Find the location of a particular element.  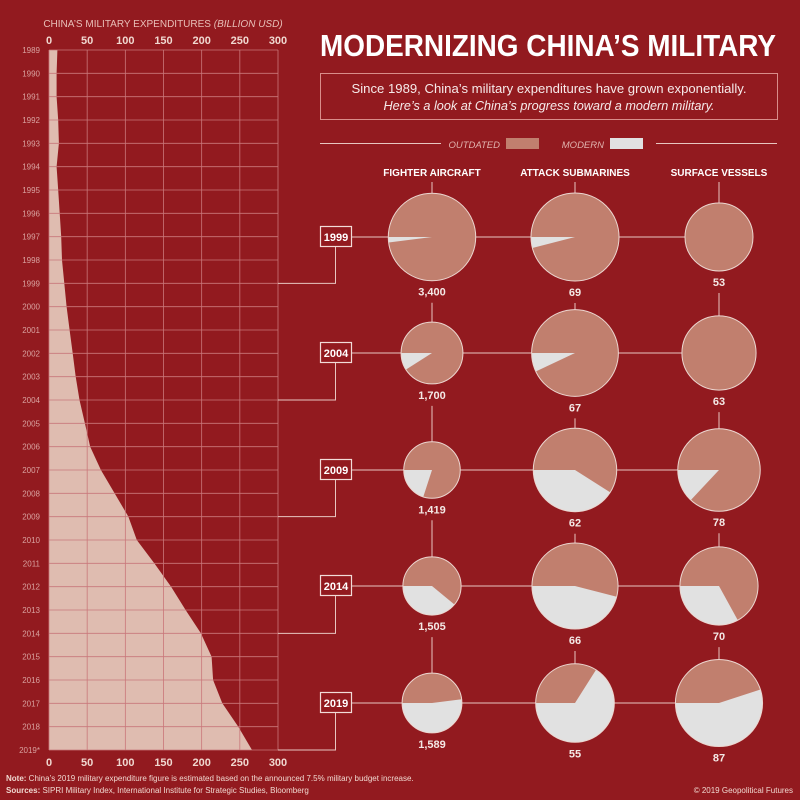

pie-total-label: 66 is located at coordinates (575, 641).